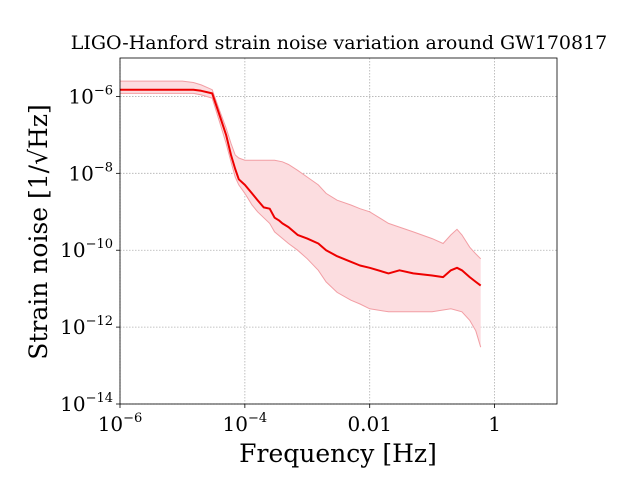 The height and width of the screenshot is (480, 640). Describe the element at coordinates (99, 321) in the screenshot. I see `y-tick-label-exponent: −12` at that location.